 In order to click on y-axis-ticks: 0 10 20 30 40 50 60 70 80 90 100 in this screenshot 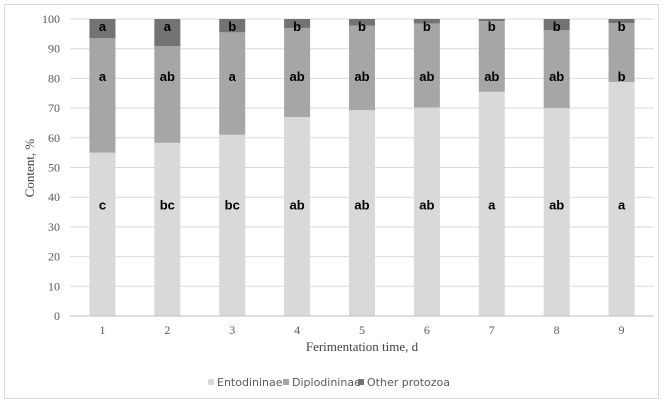, I will do `click(51, 167)`.